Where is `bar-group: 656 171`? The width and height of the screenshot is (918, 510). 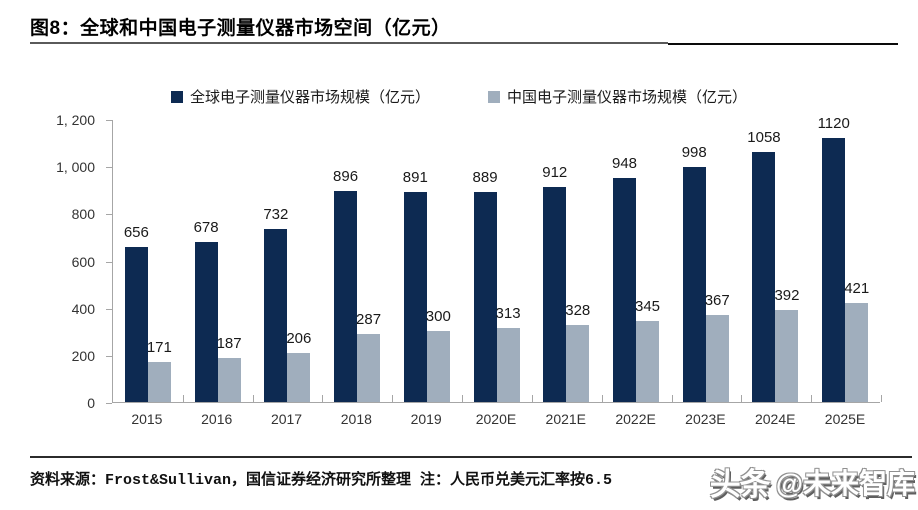 bar-group: 656 171 is located at coordinates (148, 261).